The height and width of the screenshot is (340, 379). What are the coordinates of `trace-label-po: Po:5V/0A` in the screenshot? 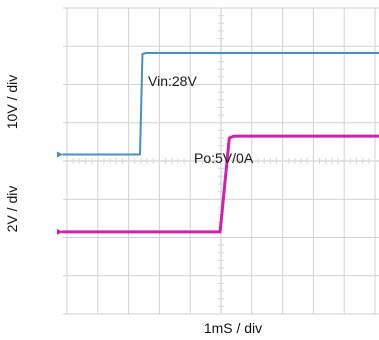 It's located at (224, 158).